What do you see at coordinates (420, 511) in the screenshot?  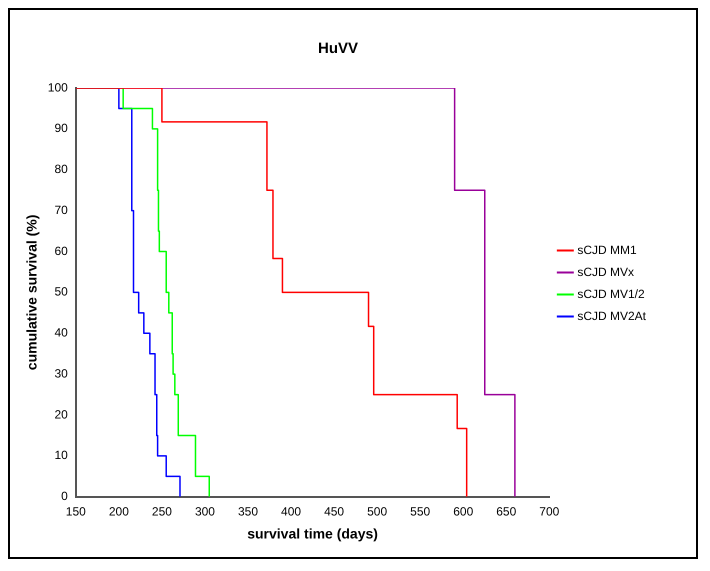 I see `x-tick-label: 550` at bounding box center [420, 511].